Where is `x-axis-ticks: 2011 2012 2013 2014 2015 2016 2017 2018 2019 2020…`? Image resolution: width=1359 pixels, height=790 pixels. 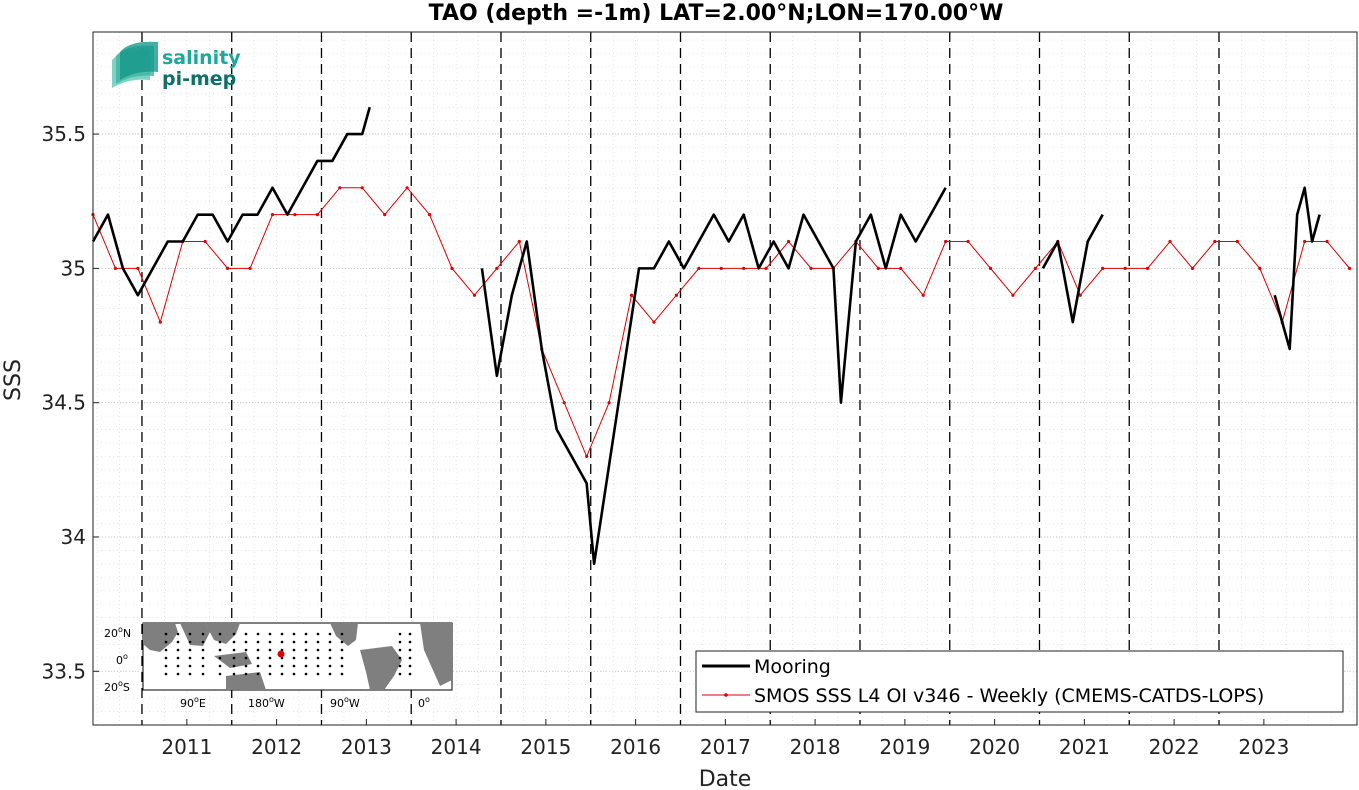 x-axis-ticks: 2011 2012 2013 2014 2015 2016 2017 2018 2019 2020… is located at coordinates (725, 739).